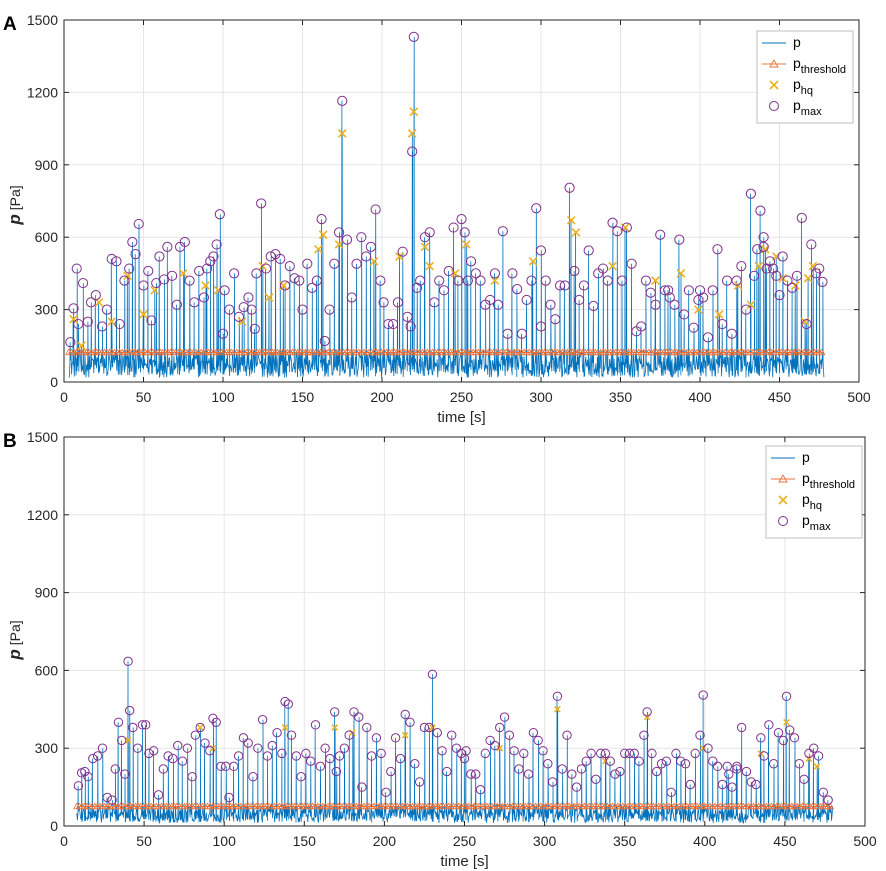 This screenshot has width=886, height=871. What do you see at coordinates (774, 106) in the screenshot?
I see `legend-symbol-max` at bounding box center [774, 106].